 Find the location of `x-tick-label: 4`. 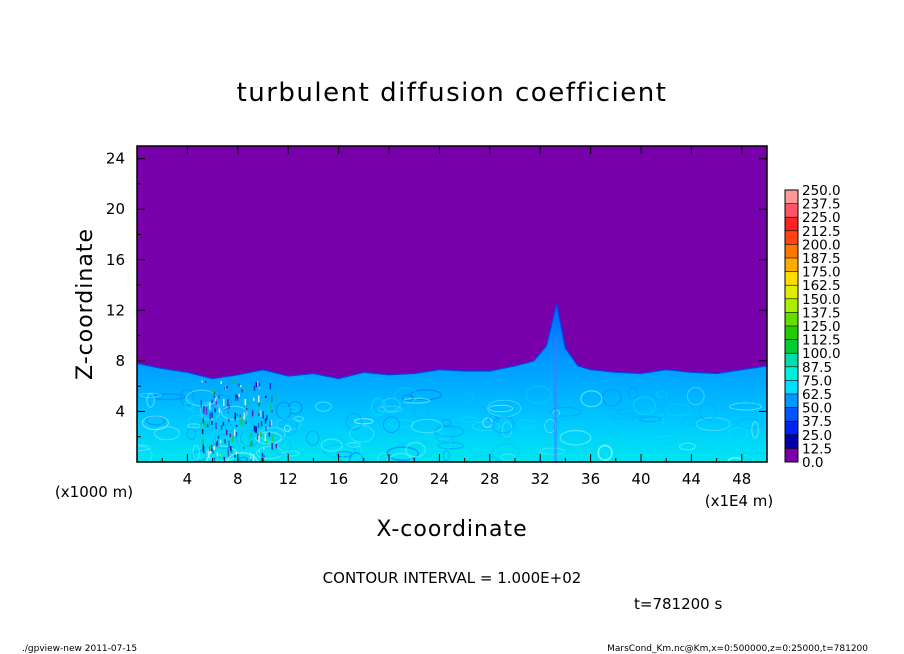

x-tick-label: 4 is located at coordinates (188, 479).